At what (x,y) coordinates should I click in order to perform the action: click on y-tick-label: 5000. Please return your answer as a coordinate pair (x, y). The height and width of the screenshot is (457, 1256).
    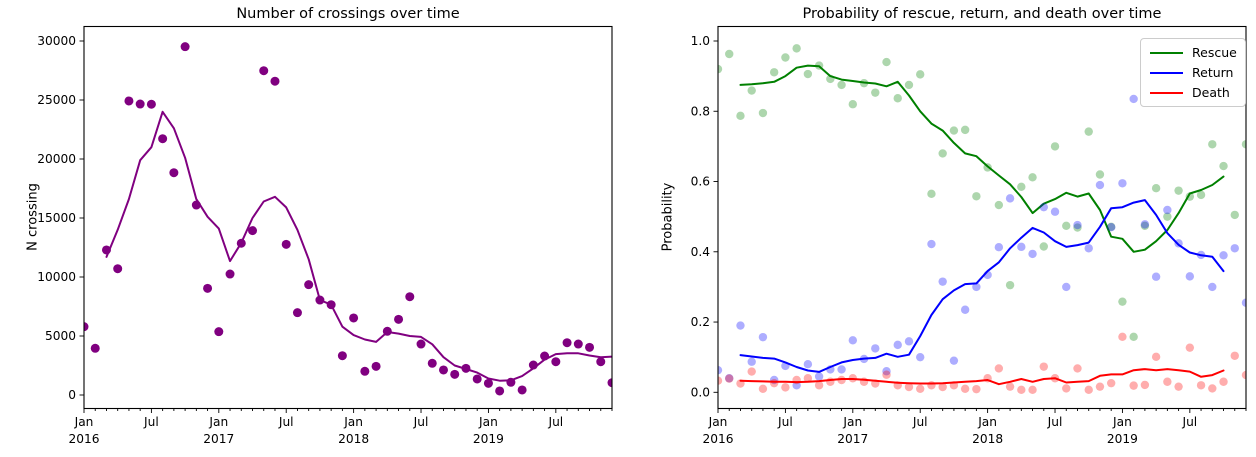
    Looking at the image, I should click on (60, 336).